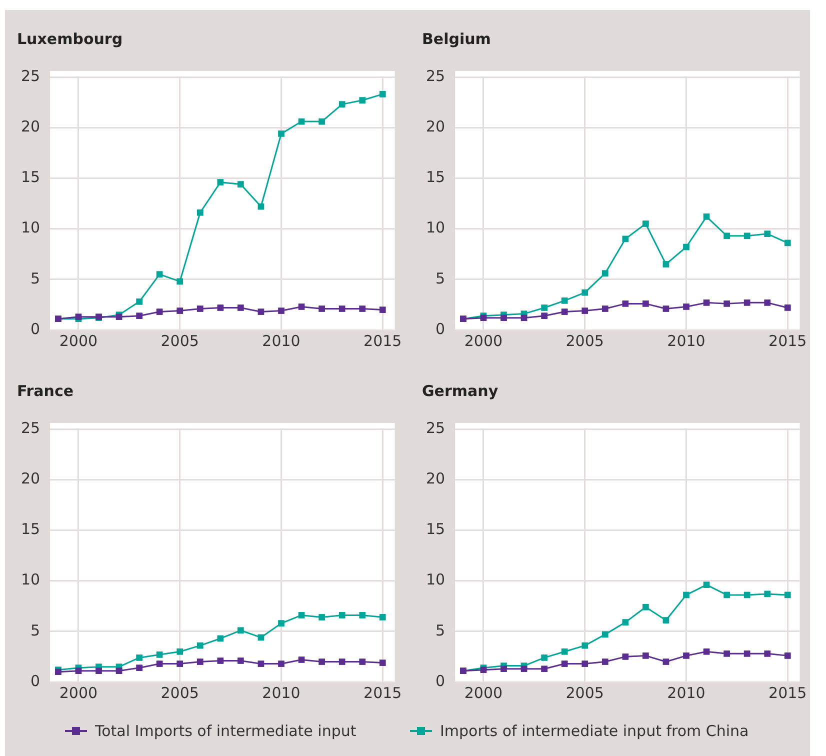 The width and height of the screenshot is (826, 756). Describe the element at coordinates (594, 731) in the screenshot. I see `legend-label: Imports of intermediate input from China` at that location.